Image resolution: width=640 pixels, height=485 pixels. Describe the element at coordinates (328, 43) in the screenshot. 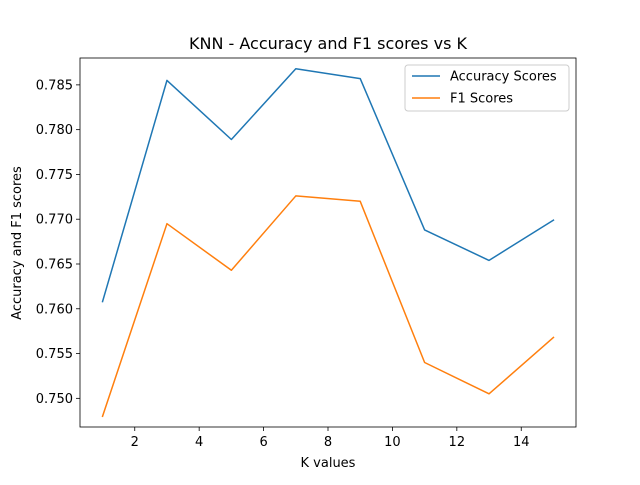

I see `chart-title: KNN - Accuracy and F1 scores vs K` at that location.